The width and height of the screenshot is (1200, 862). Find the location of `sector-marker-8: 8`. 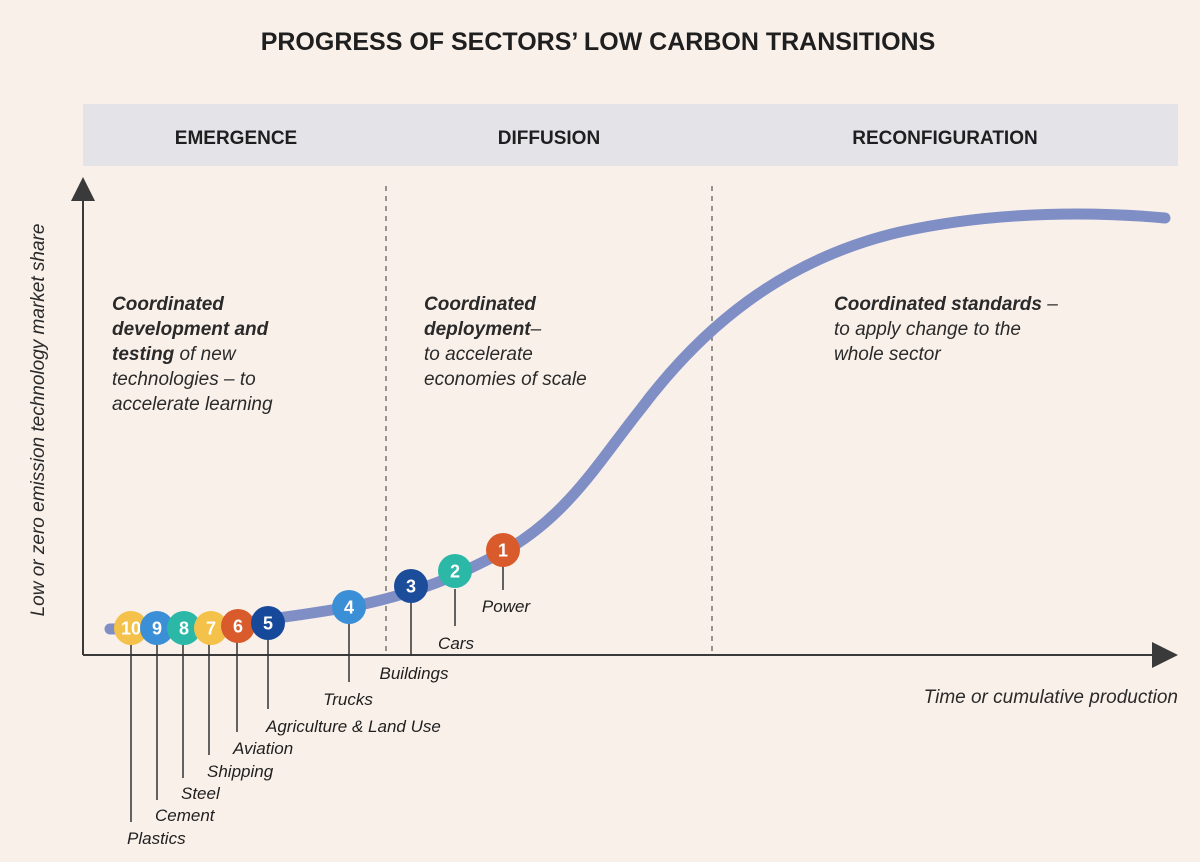

sector-marker-8: 8 is located at coordinates (184, 628).